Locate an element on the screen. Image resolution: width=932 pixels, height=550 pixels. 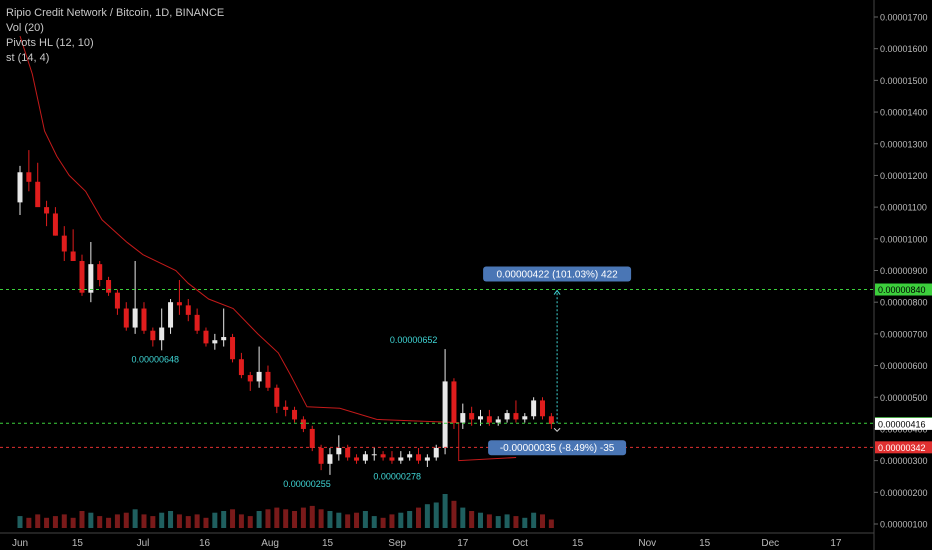
y-tick-label: 0.00001100 is located at coordinates (903, 208).